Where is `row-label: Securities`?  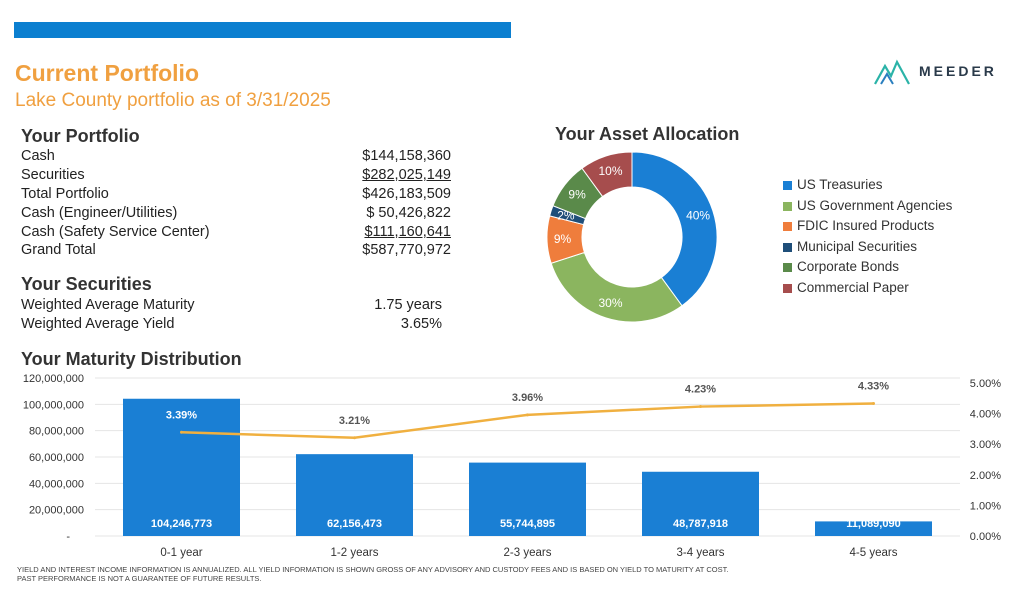 row-label: Securities is located at coordinates (53, 175).